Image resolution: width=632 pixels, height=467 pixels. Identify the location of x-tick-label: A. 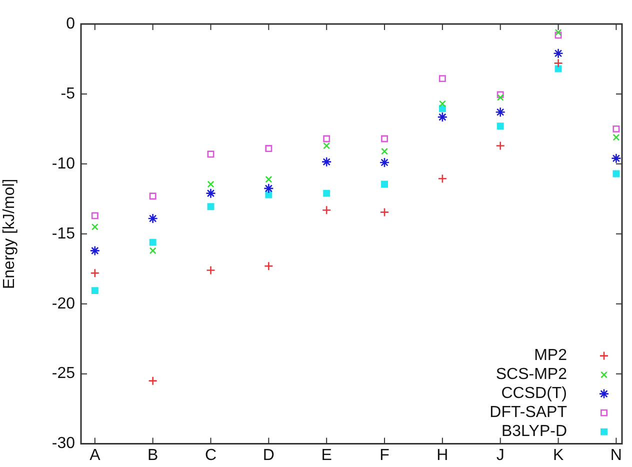
(95, 455).